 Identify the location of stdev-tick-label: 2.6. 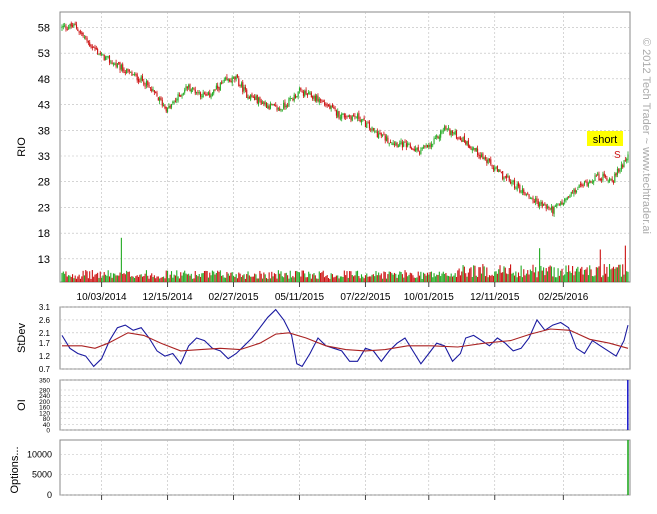
(45, 320).